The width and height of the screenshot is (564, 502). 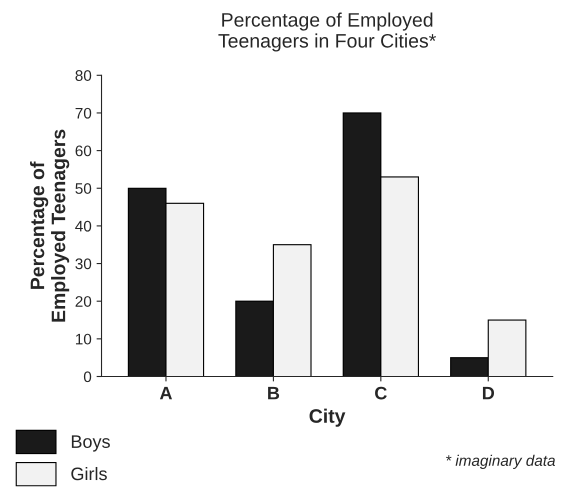 I want to click on x-tick-label: D, so click(x=488, y=393).